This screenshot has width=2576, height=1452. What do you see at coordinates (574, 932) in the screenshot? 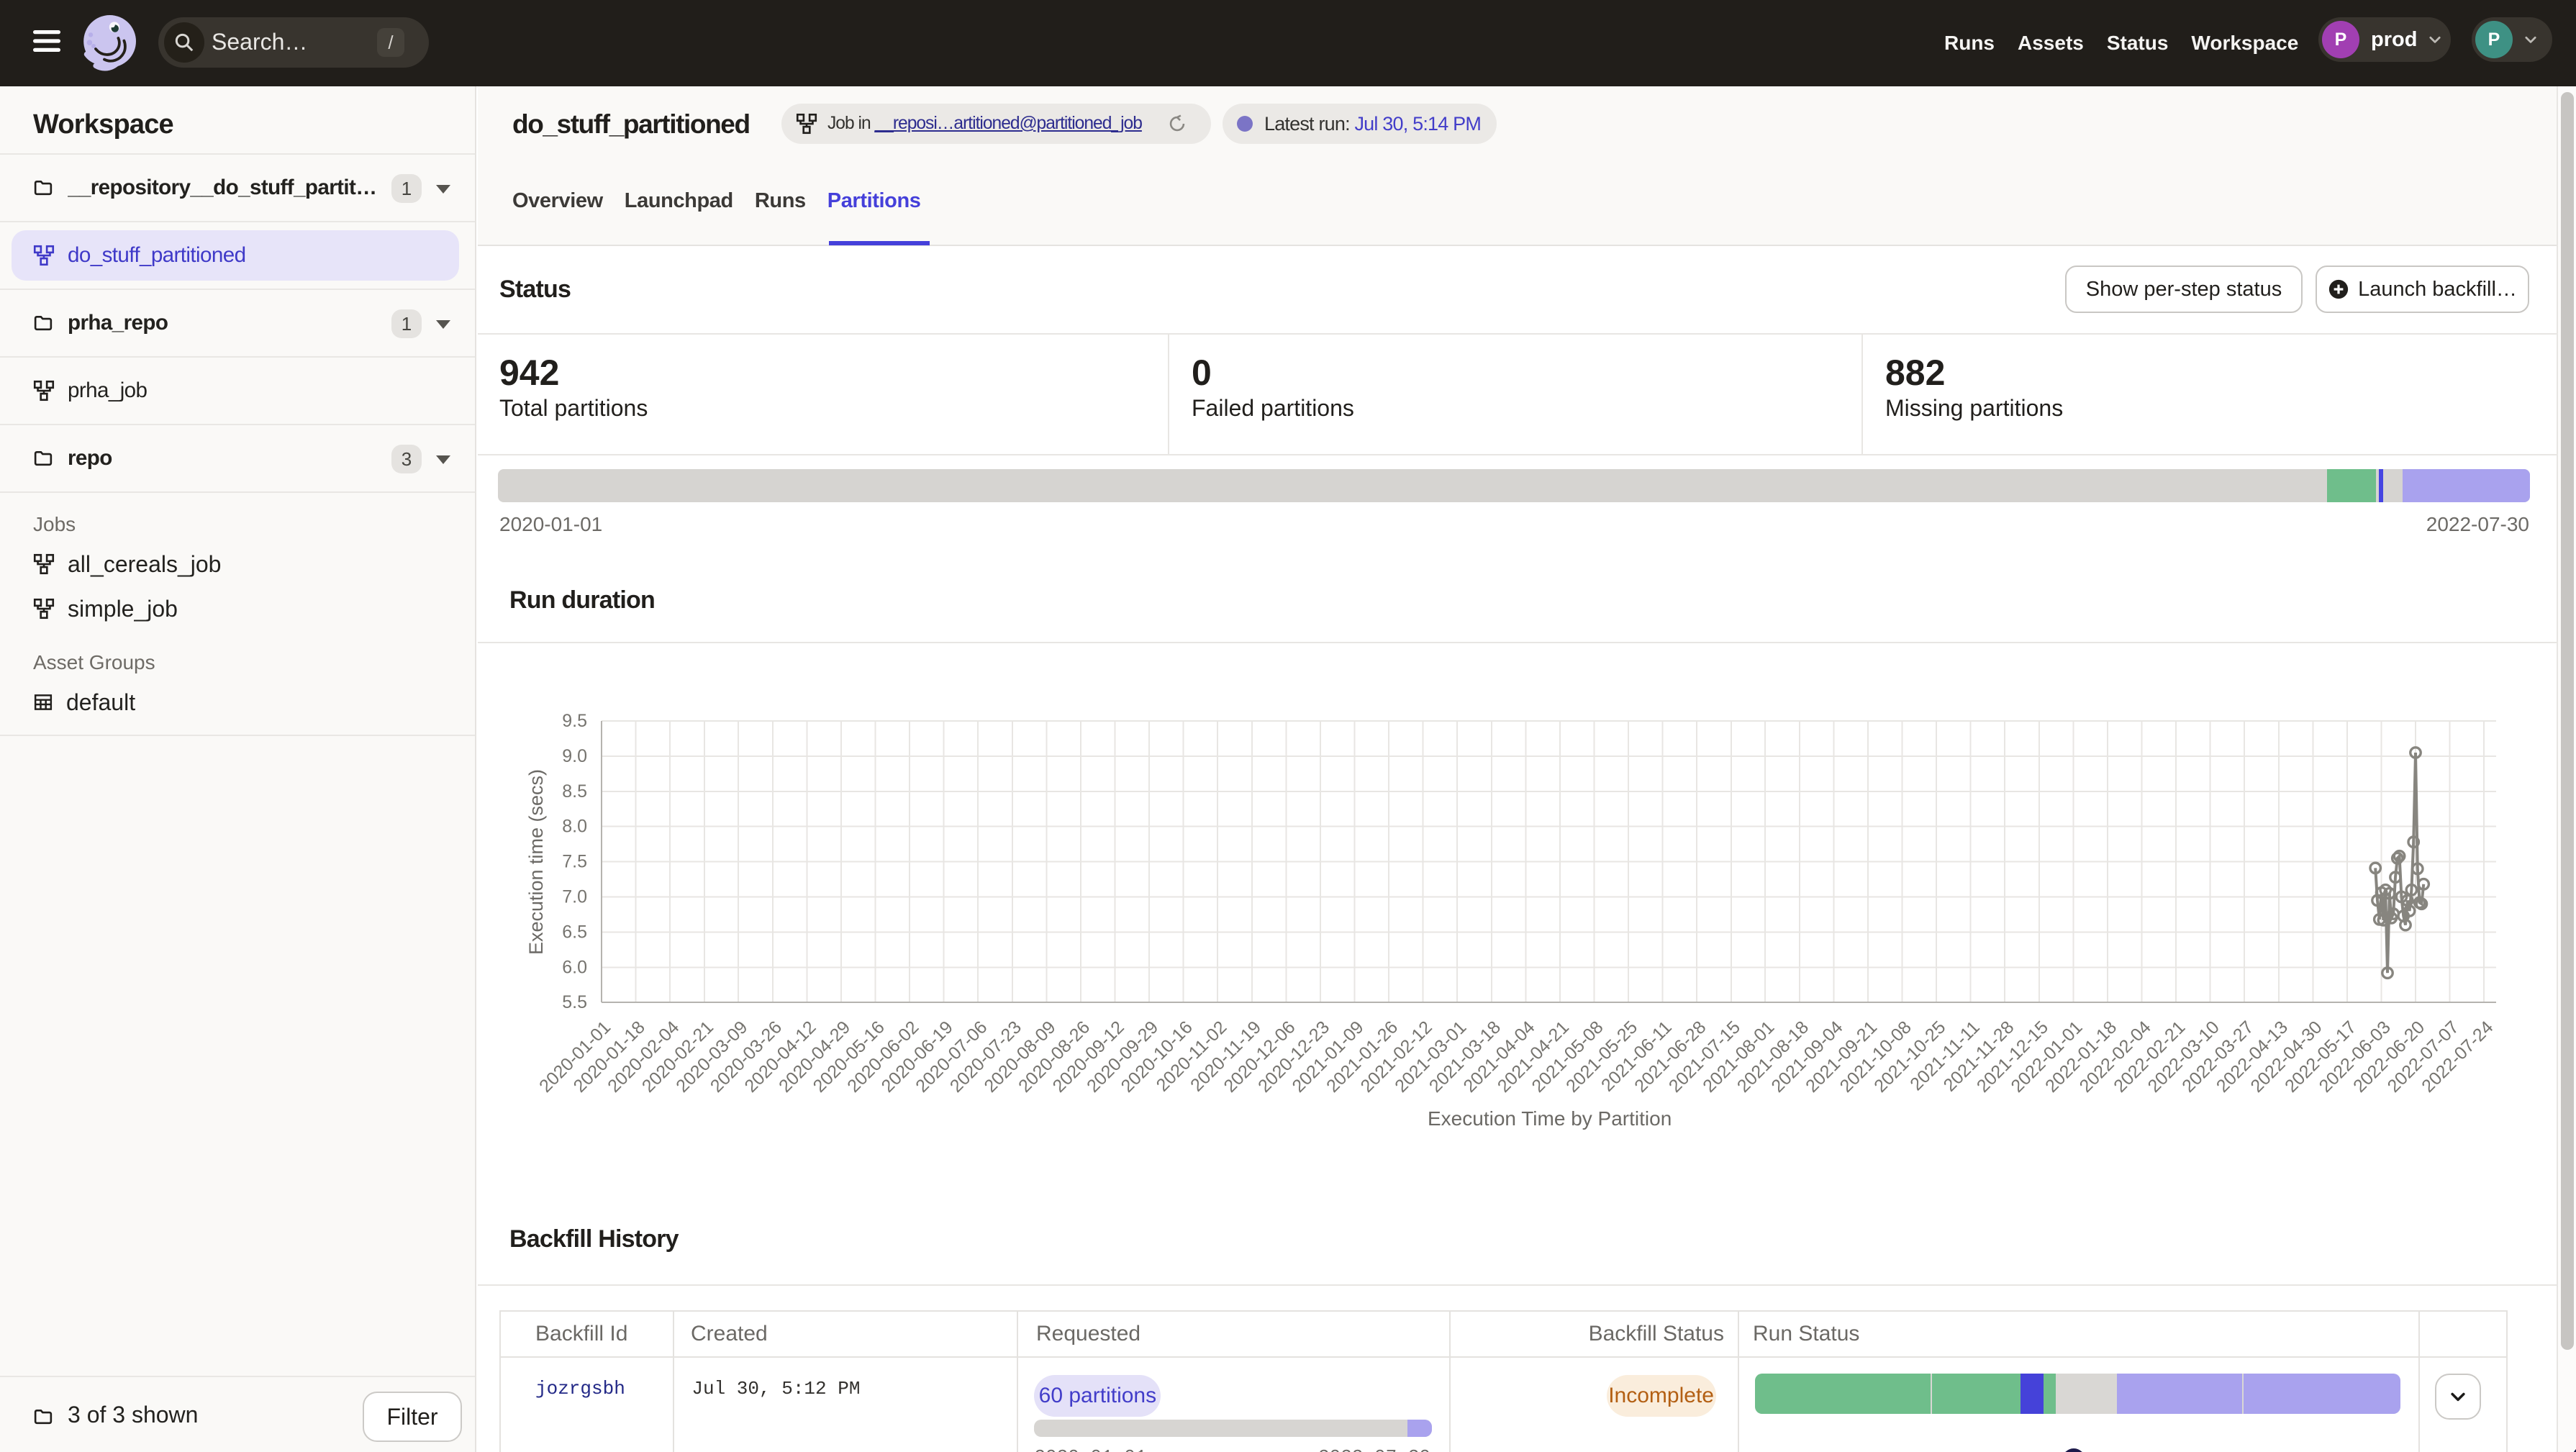
I see `svg-text: 6.5` at bounding box center [574, 932].